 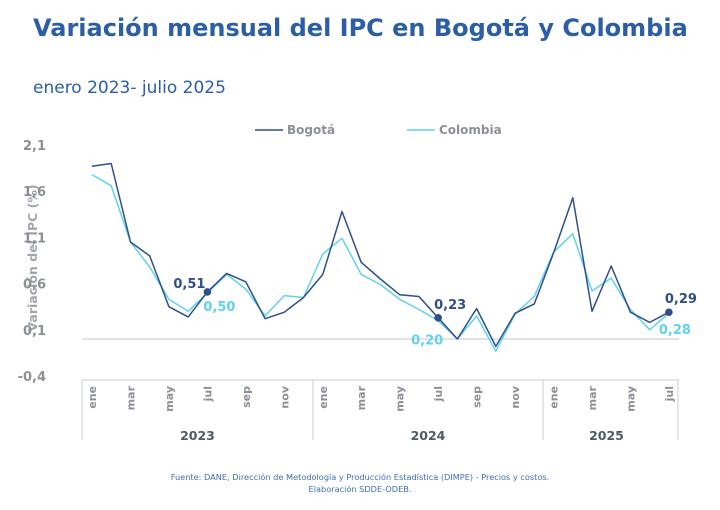 I want to click on data-label-bogota: 0,23, so click(x=450, y=305).